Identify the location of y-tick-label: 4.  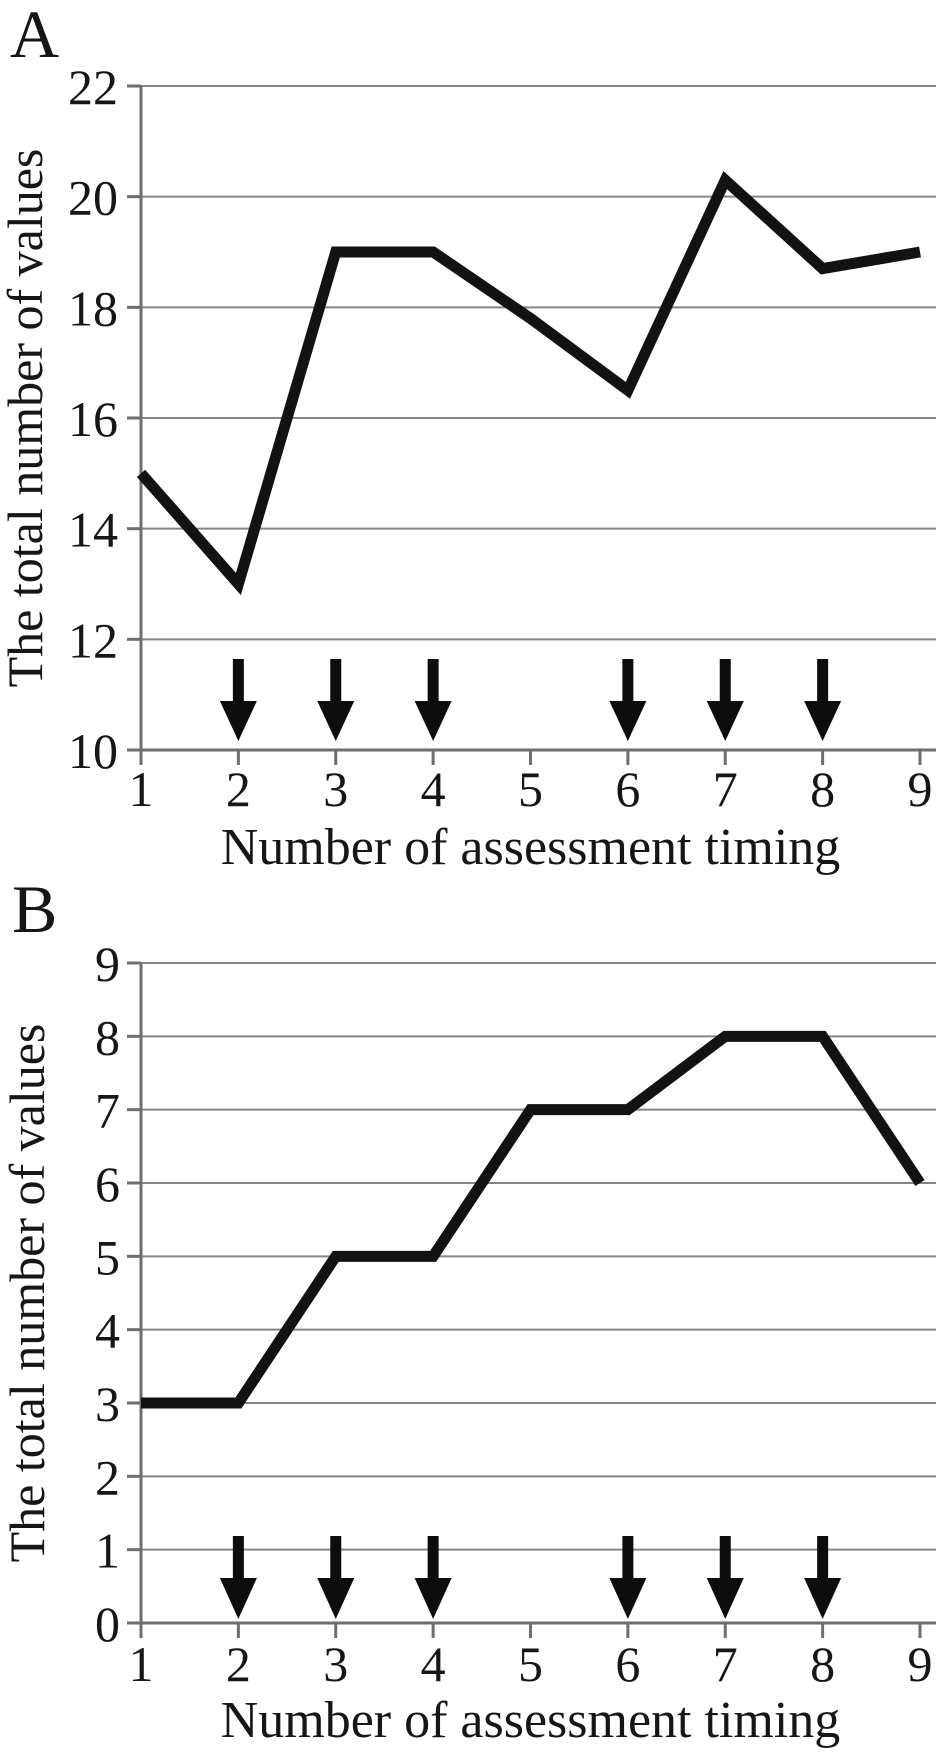
(107, 1331).